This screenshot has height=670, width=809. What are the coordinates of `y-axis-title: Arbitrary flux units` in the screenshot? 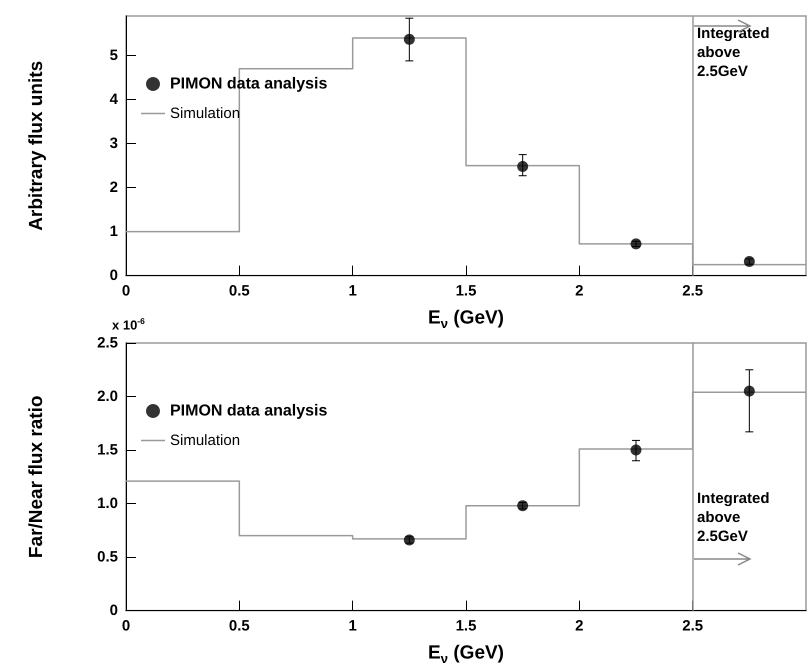 It's located at (36, 145).